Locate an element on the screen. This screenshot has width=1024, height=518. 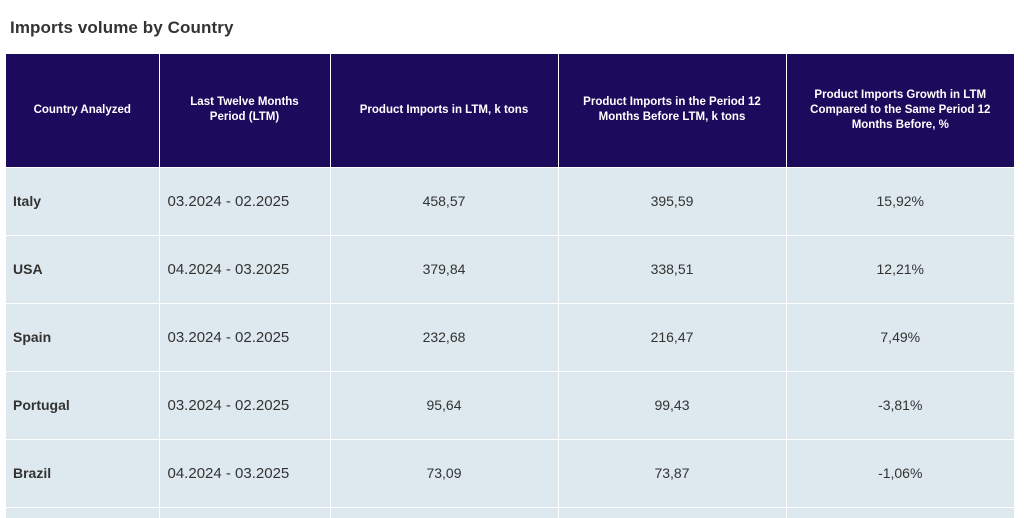
cell-imports-ltm: 95,64 is located at coordinates (444, 405).